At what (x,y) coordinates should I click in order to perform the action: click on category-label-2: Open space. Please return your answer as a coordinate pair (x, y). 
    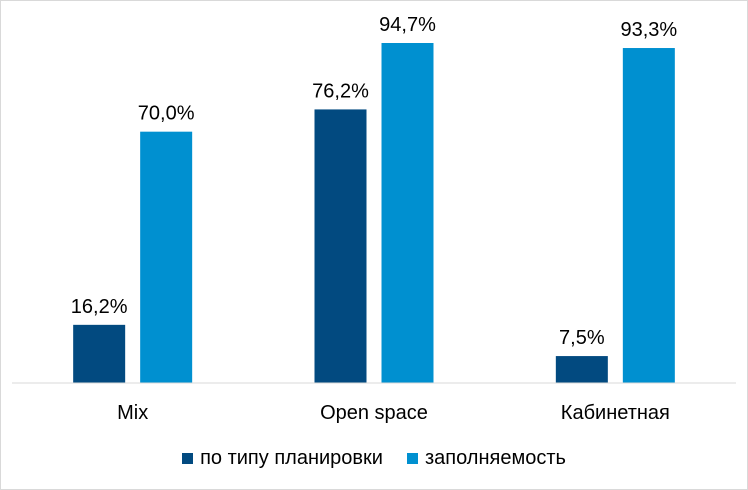
    Looking at the image, I should click on (374, 413).